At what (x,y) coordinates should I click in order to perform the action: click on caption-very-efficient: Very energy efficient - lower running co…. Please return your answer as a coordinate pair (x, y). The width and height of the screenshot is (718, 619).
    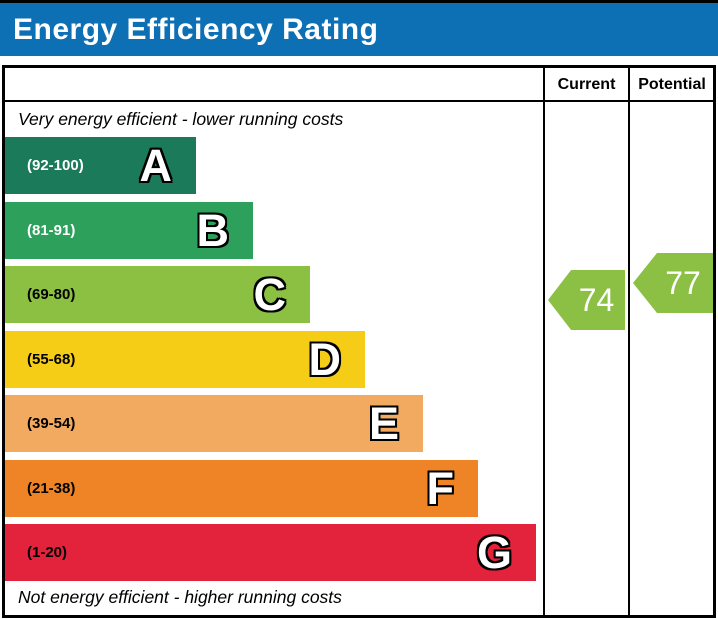
    Looking at the image, I should click on (181, 119).